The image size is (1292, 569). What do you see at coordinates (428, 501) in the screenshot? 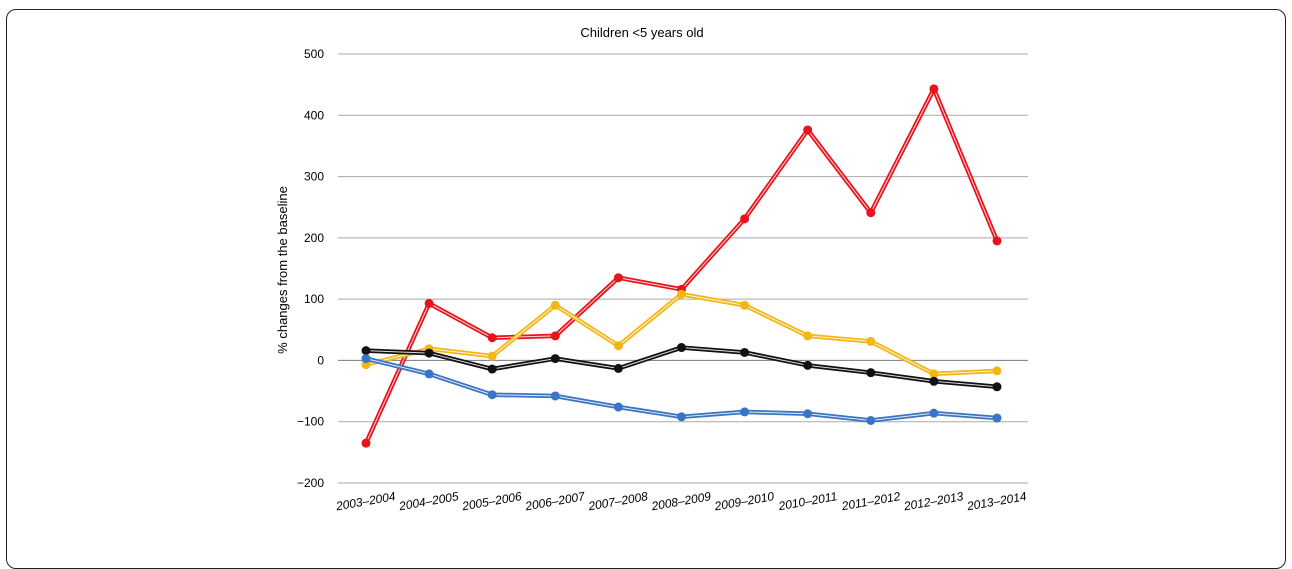
I see `x-tick-label: 2004–2005` at bounding box center [428, 501].